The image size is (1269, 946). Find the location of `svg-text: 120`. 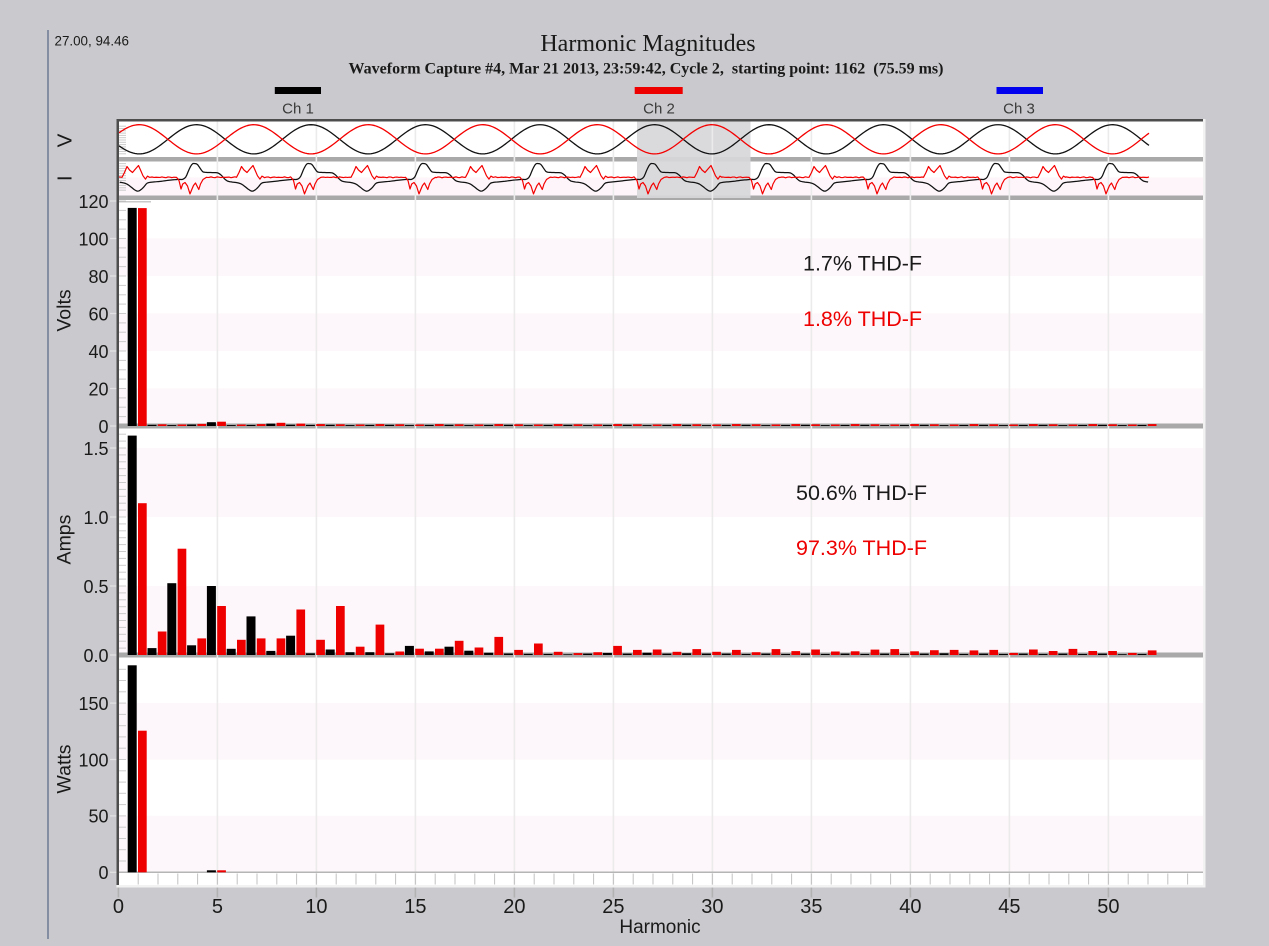

svg-text: 120 is located at coordinates (93, 202).